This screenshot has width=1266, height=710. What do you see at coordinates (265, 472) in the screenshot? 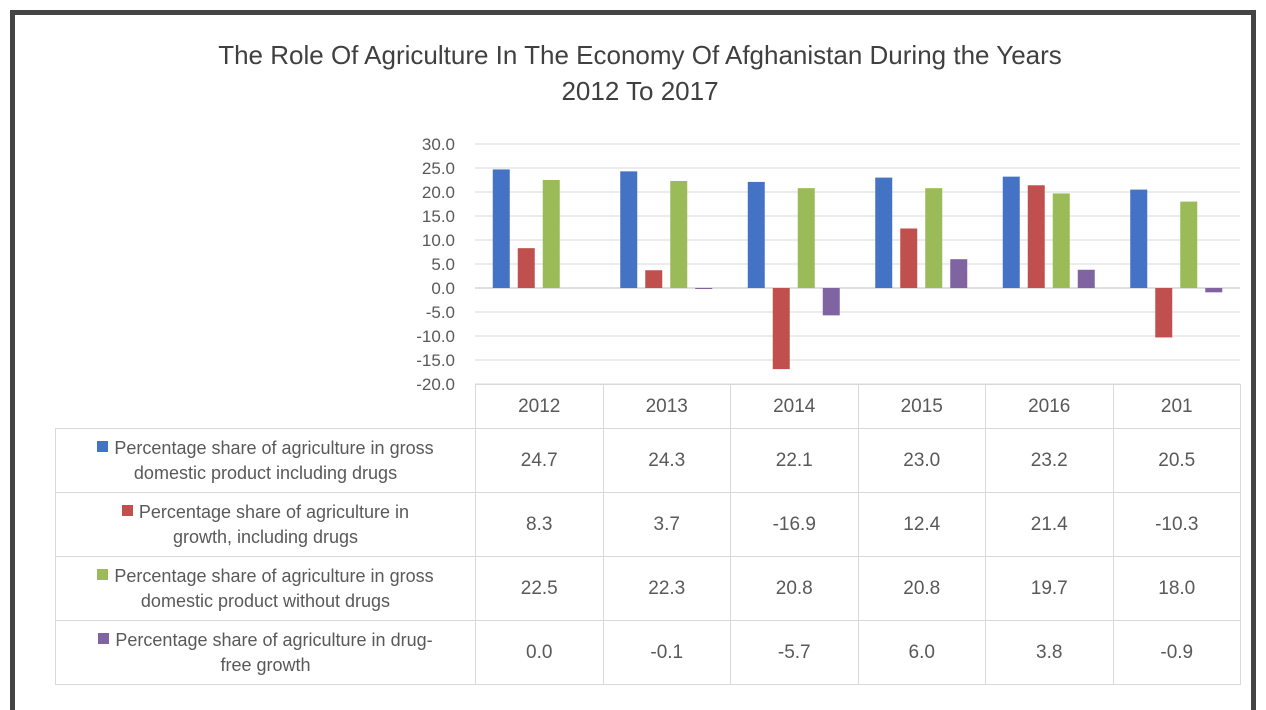
I see `series-name-line-2: domestic product including drugs` at bounding box center [265, 472].